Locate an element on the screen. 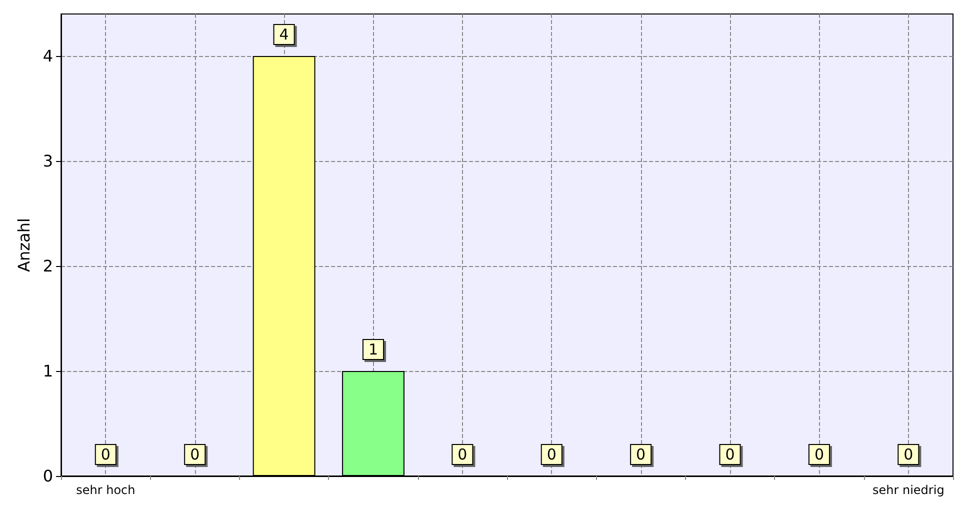 The height and width of the screenshot is (511, 969). data-label: 4 is located at coordinates (284, 35).